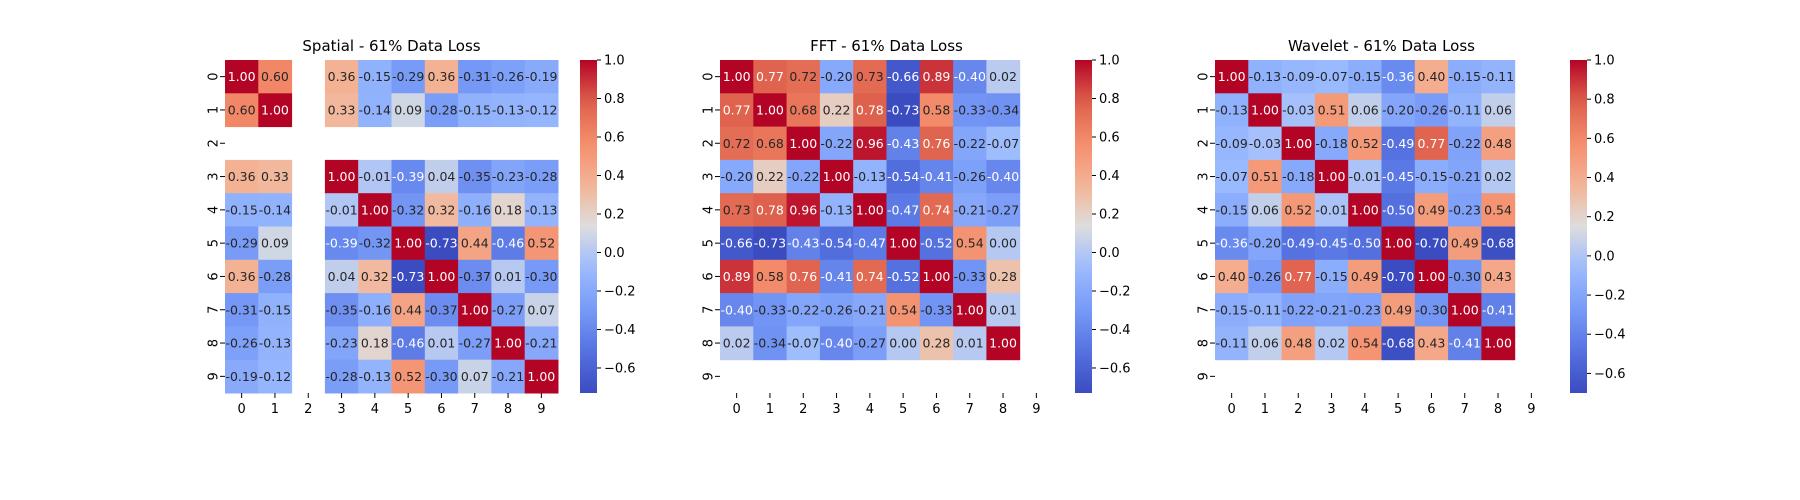  Describe the element at coordinates (903, 76) in the screenshot. I see `cell-label: -0.66` at that location.